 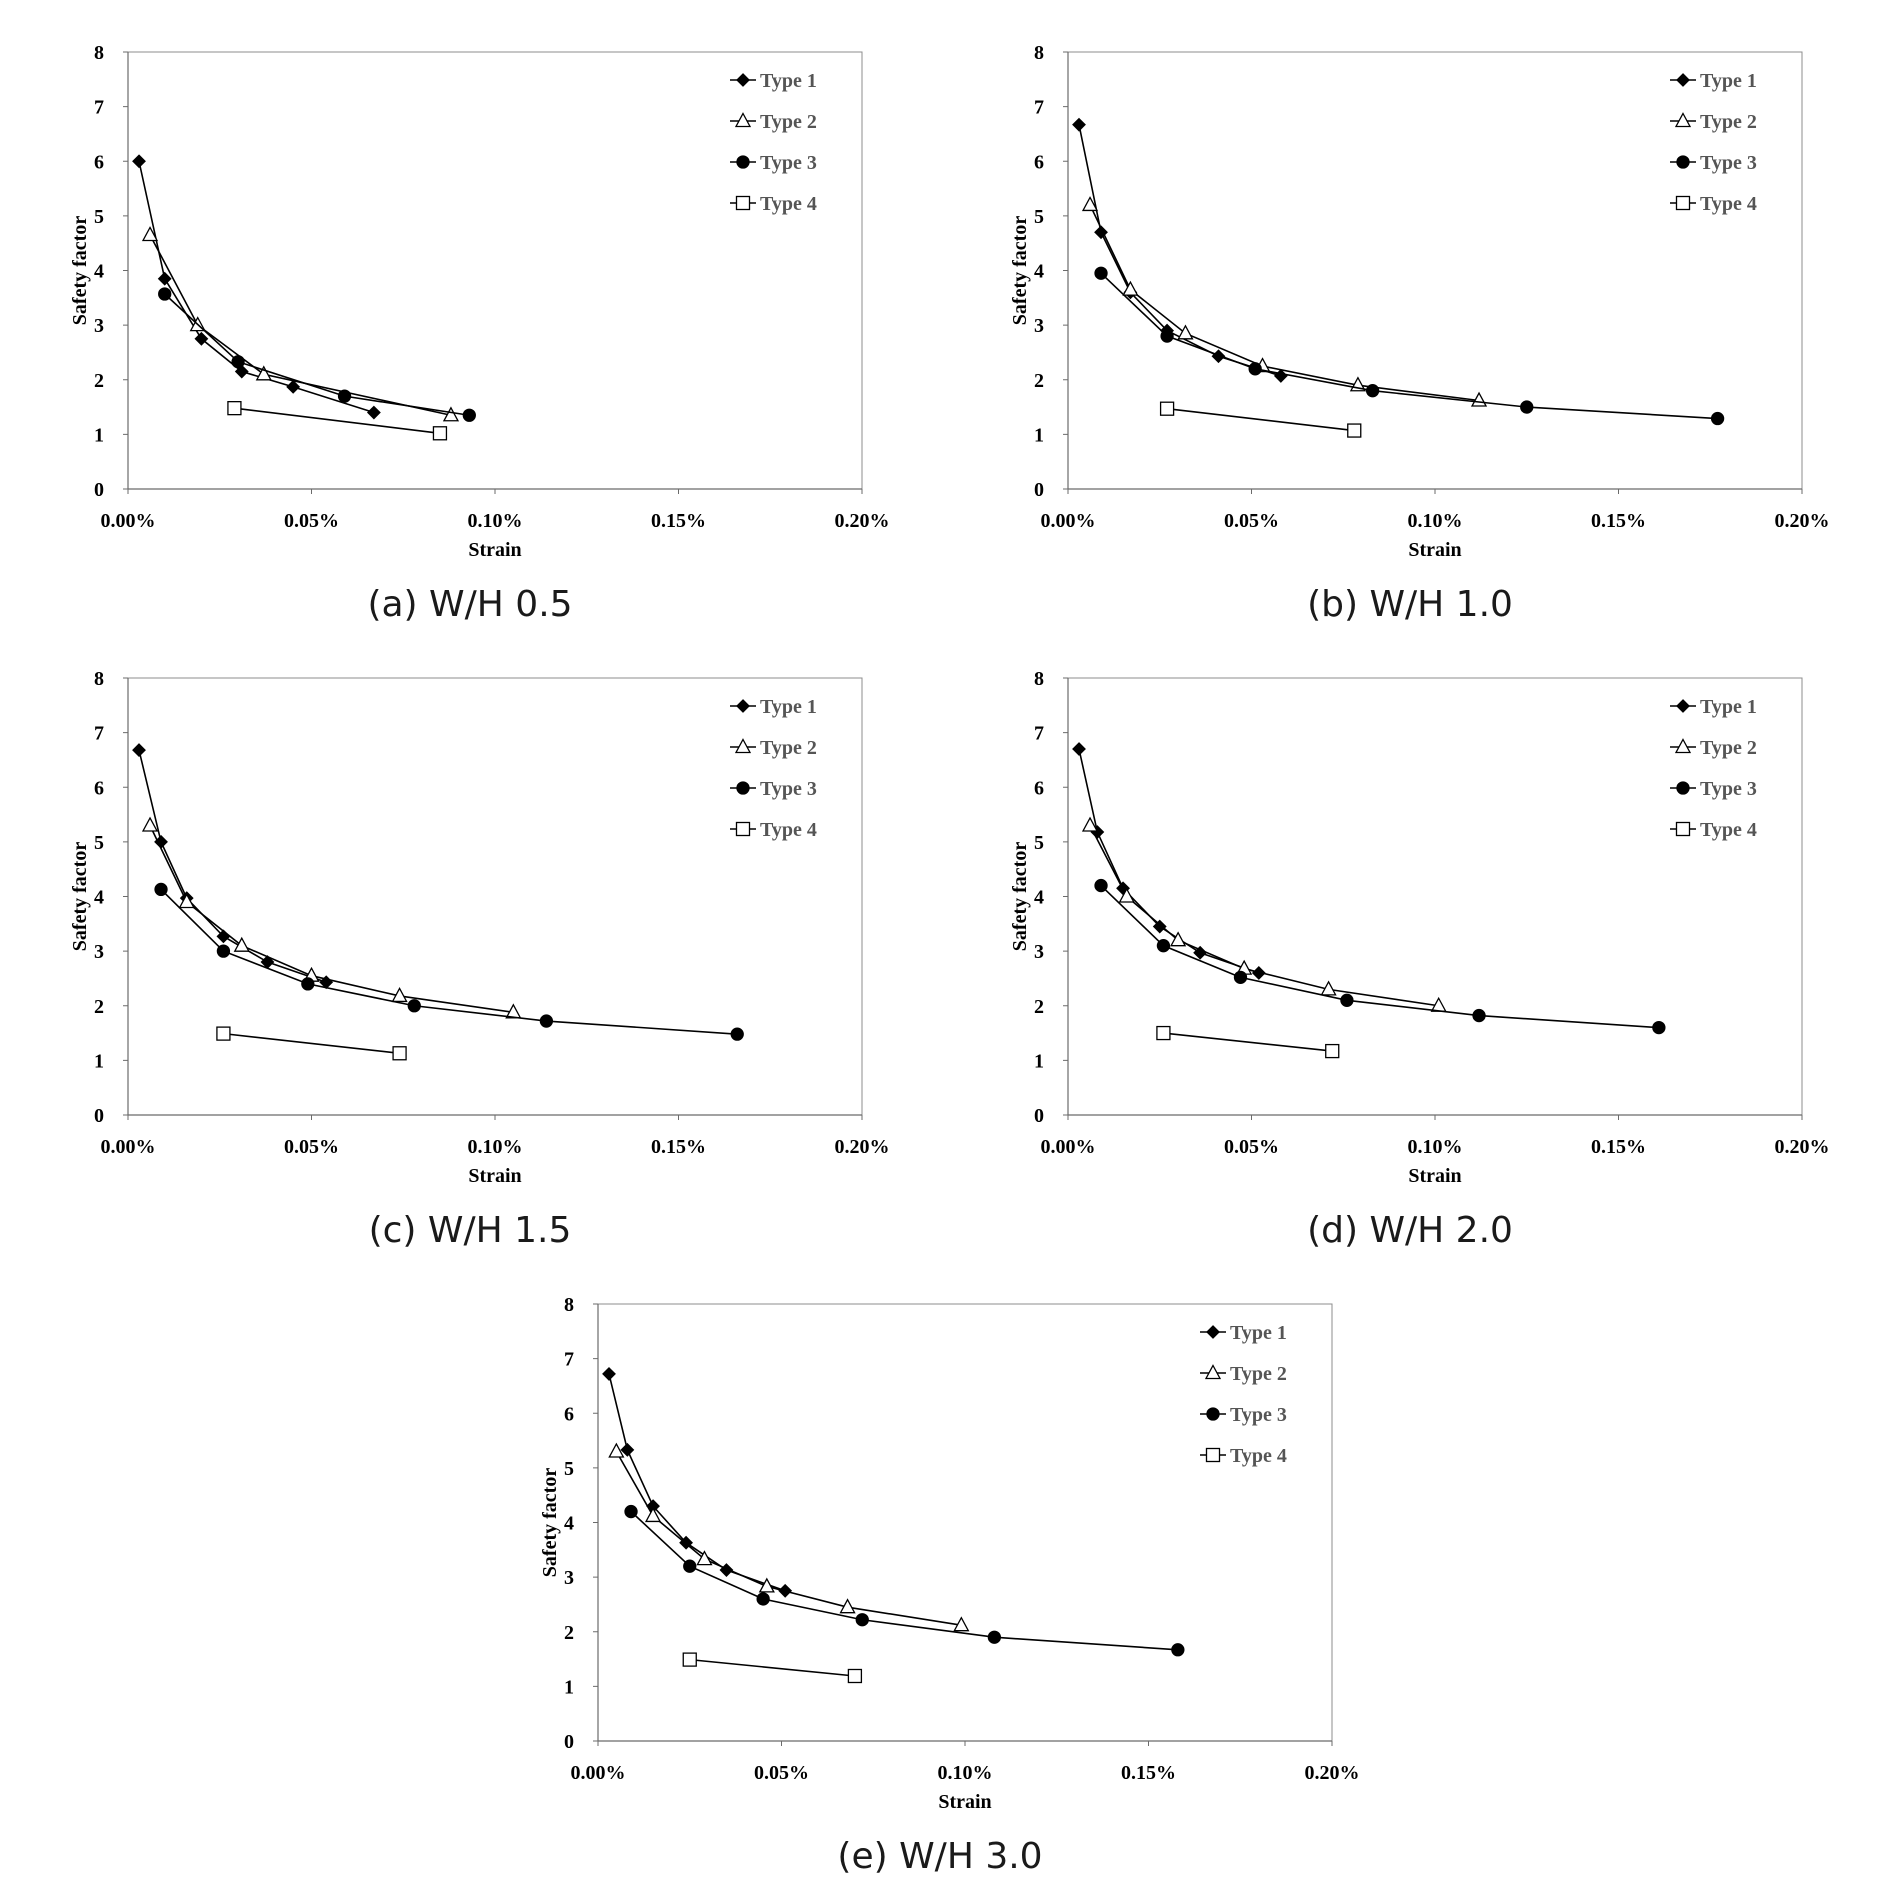 What do you see at coordinates (495, 896) in the screenshot?
I see `plot-area` at bounding box center [495, 896].